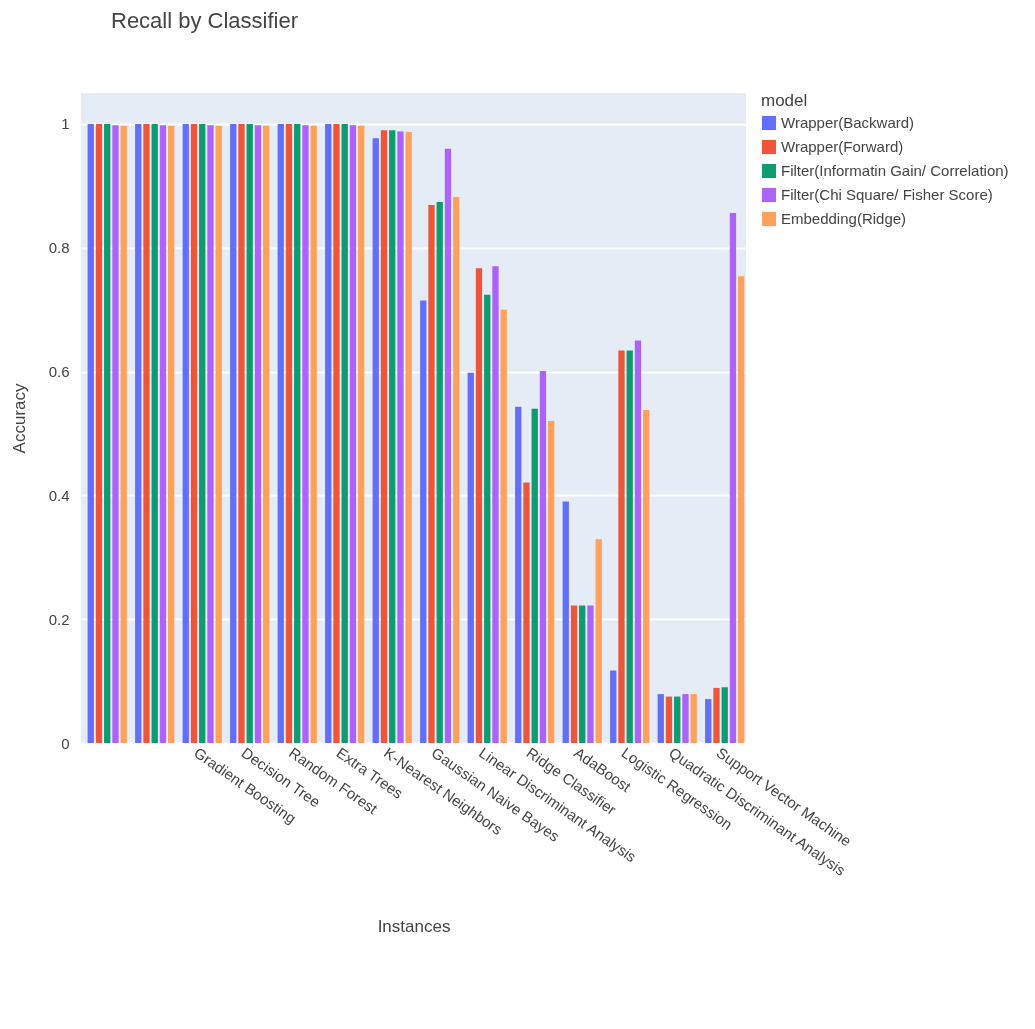 The width and height of the screenshot is (1035, 1029). I want to click on legend-label: Wrapper(Backward), so click(848, 122).